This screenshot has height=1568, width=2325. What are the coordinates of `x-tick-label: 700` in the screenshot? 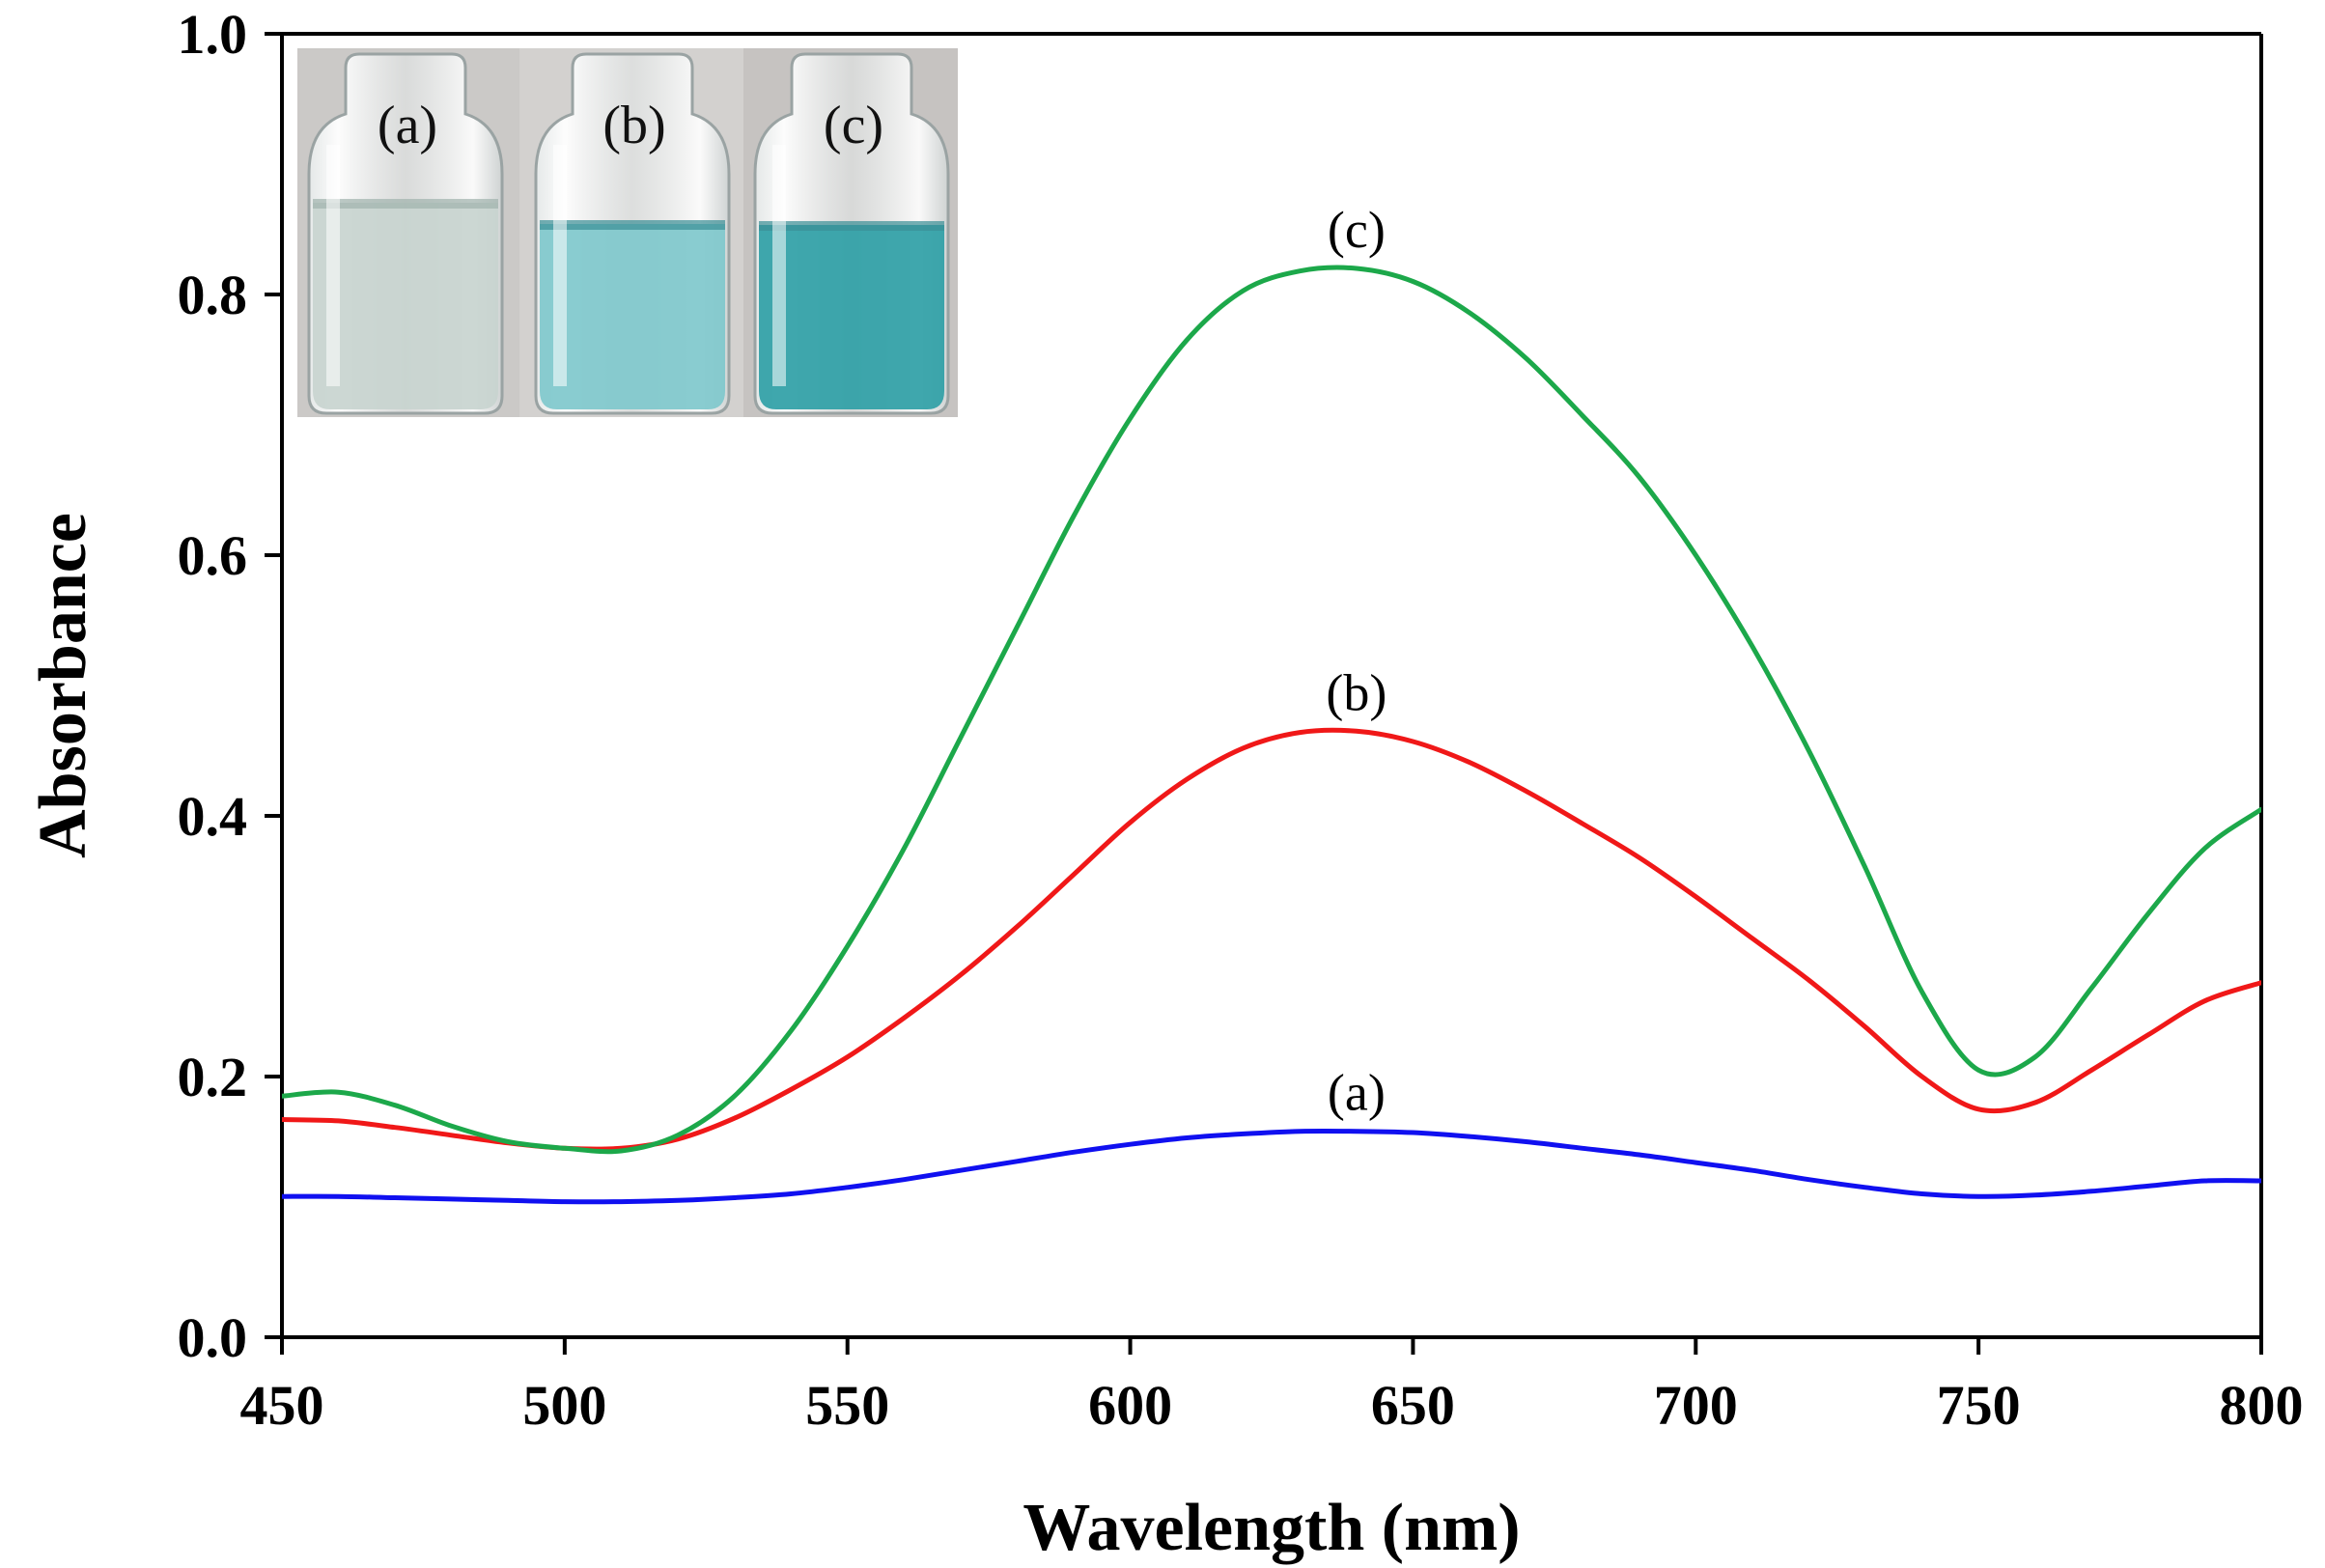 It's located at (1696, 1406).